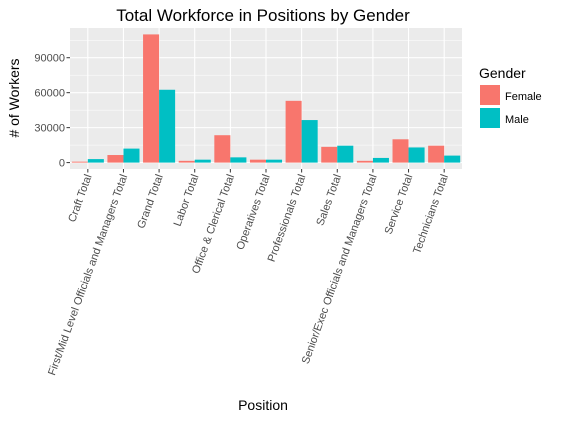 This screenshot has height=424, width=568. I want to click on bar-male-5: Operatives Total — Male: 2500, so click(274, 161).